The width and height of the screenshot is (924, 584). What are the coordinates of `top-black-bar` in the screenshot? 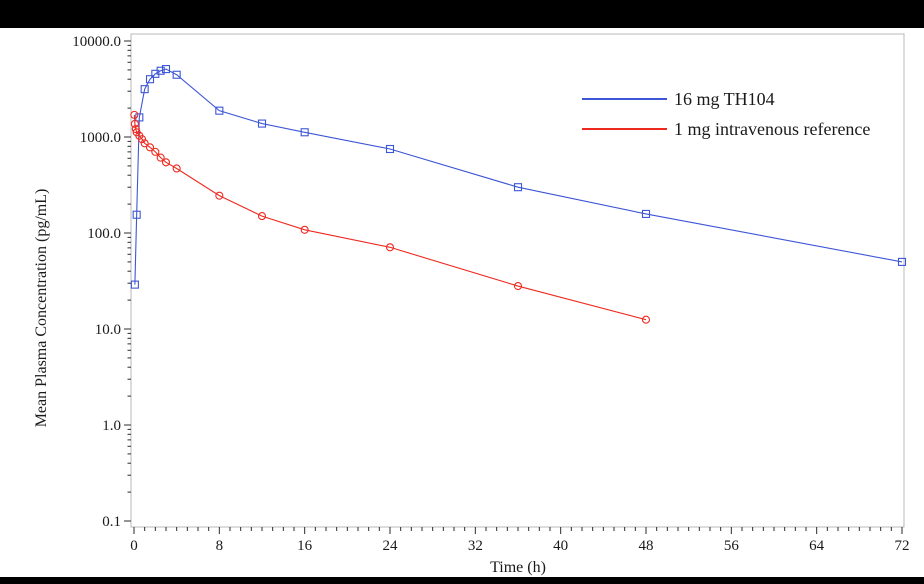 It's located at (462, 14).